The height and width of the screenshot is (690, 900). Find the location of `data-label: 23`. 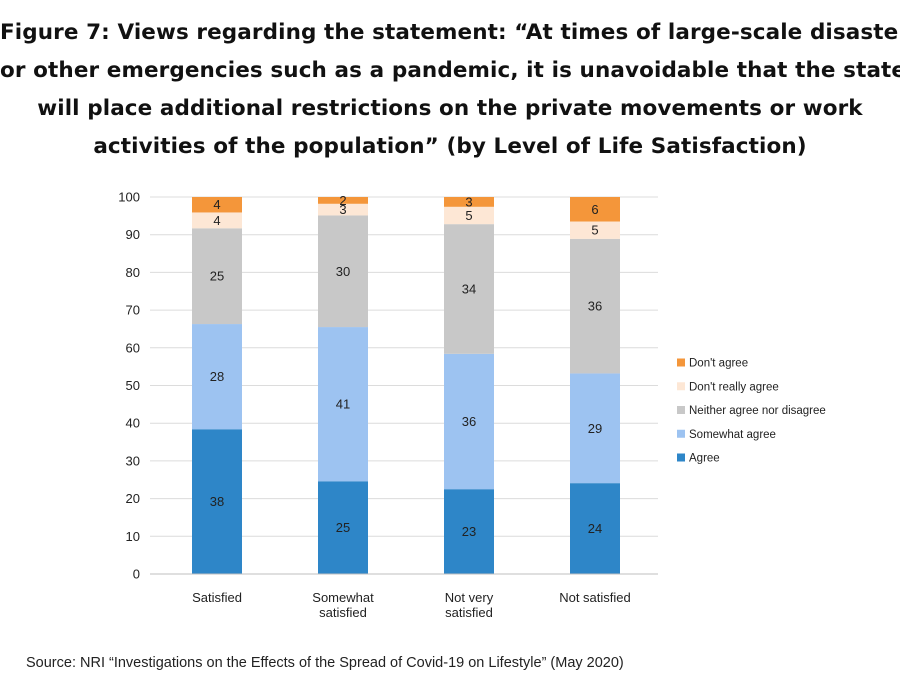

data-label: 23 is located at coordinates (469, 531).